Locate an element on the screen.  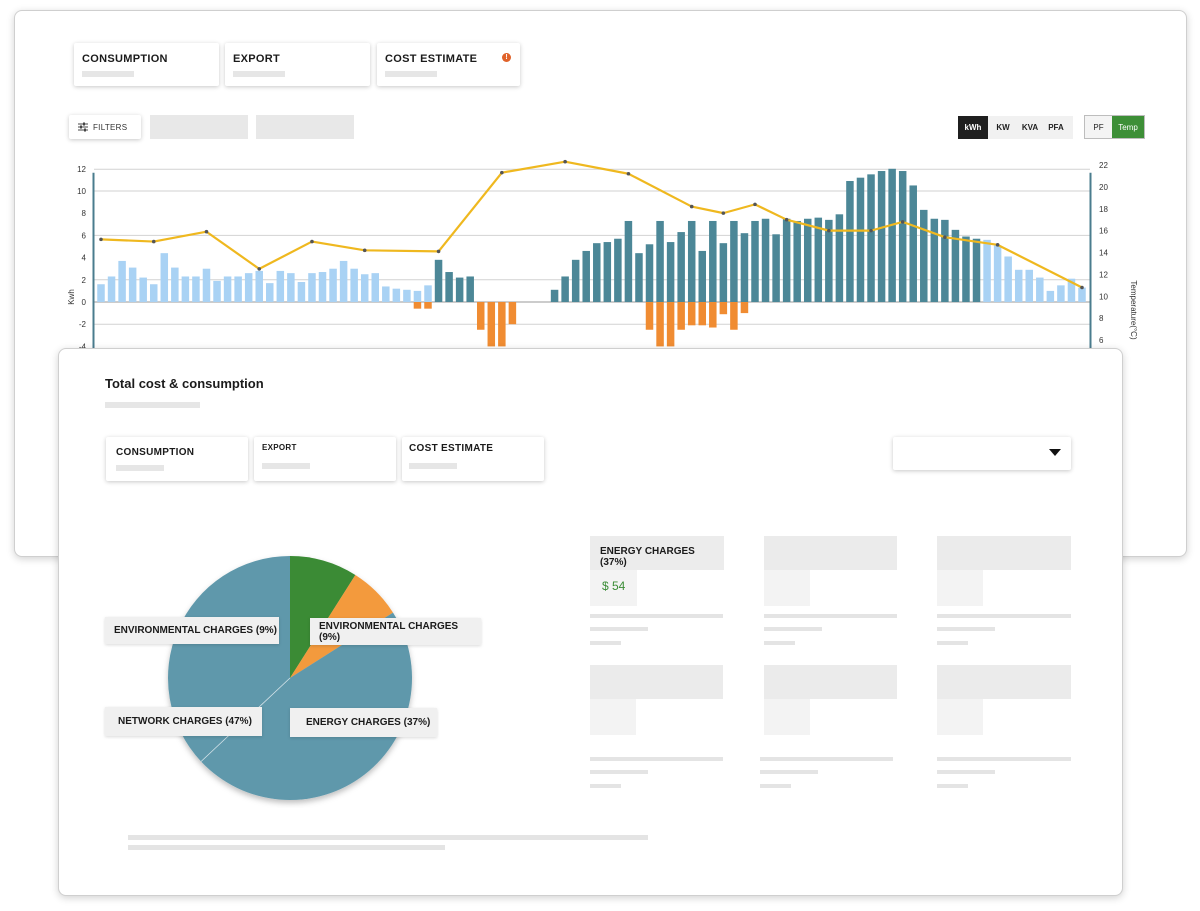
summary-cost-estimate-label: COST ESTIMATE is located at coordinates (451, 448).